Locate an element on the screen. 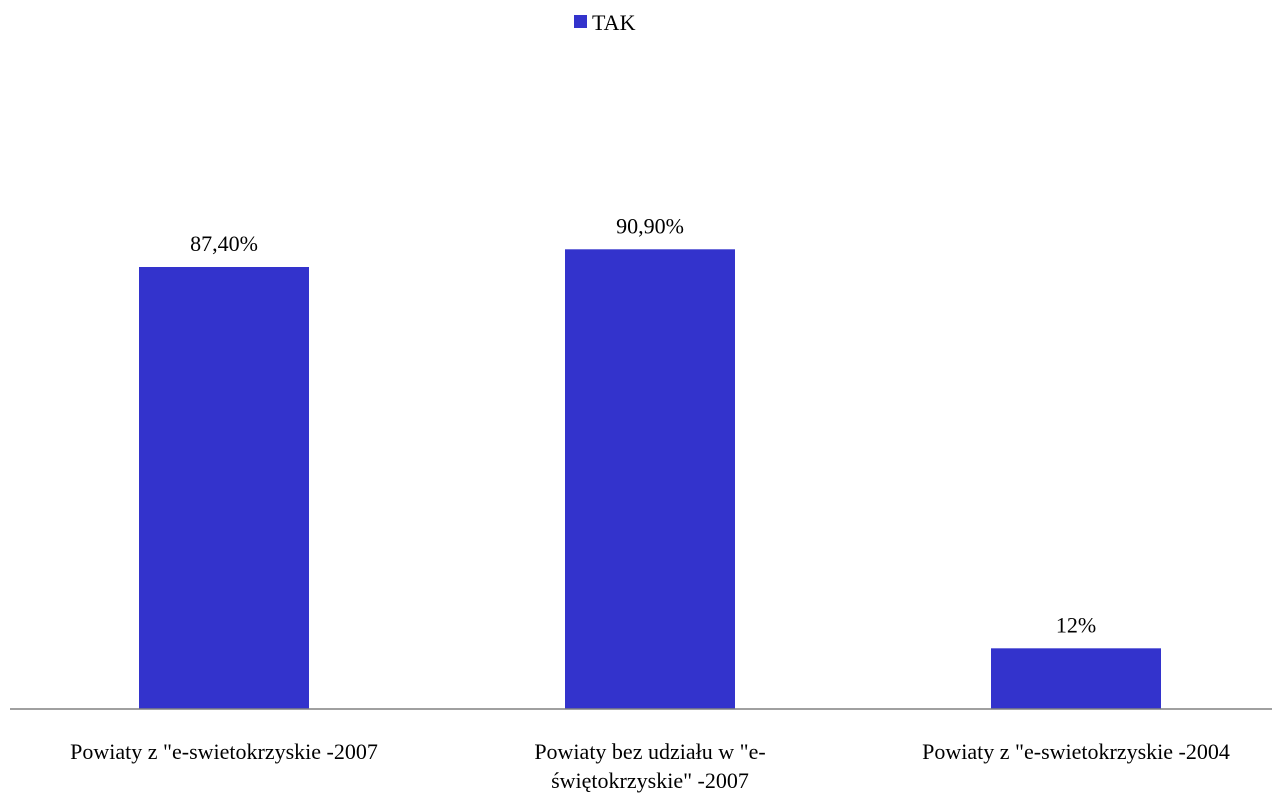  category-label-1: Powiaty z "e-swietokrzyskie -2007 is located at coordinates (224, 751).